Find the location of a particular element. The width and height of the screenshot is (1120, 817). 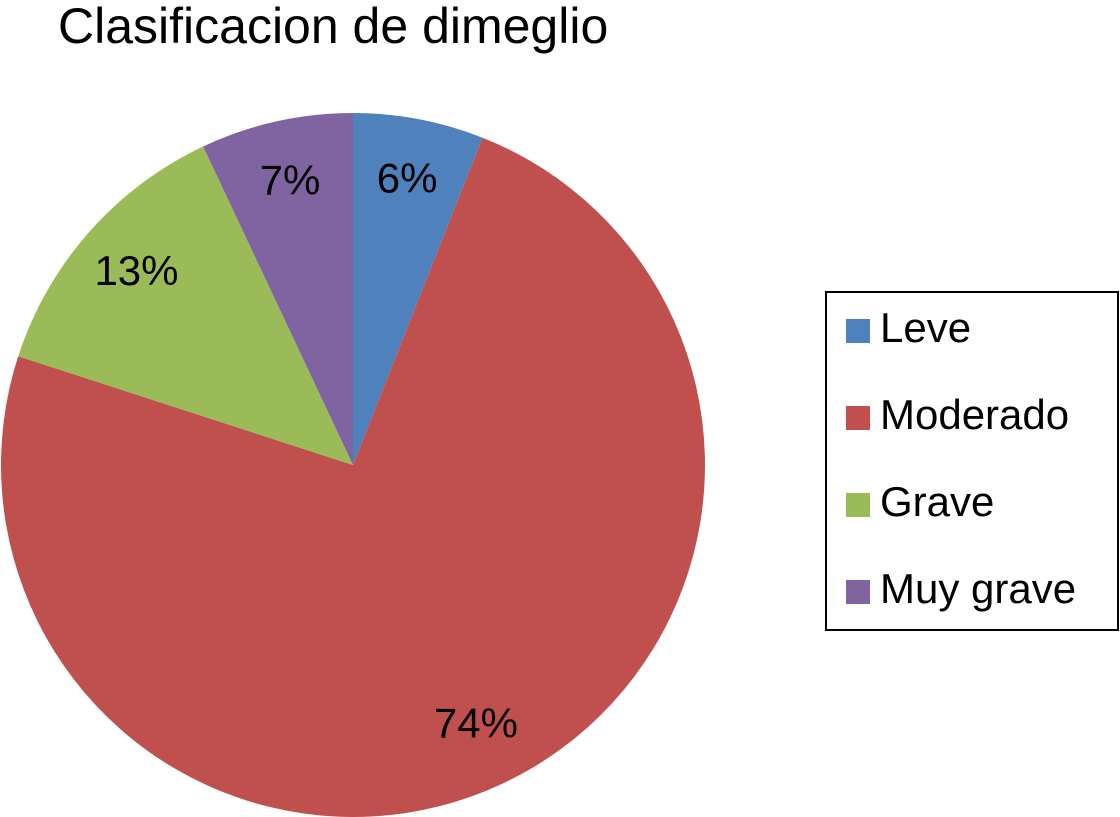

chart-title: Clasificacion de dimeglio is located at coordinates (333, 27).